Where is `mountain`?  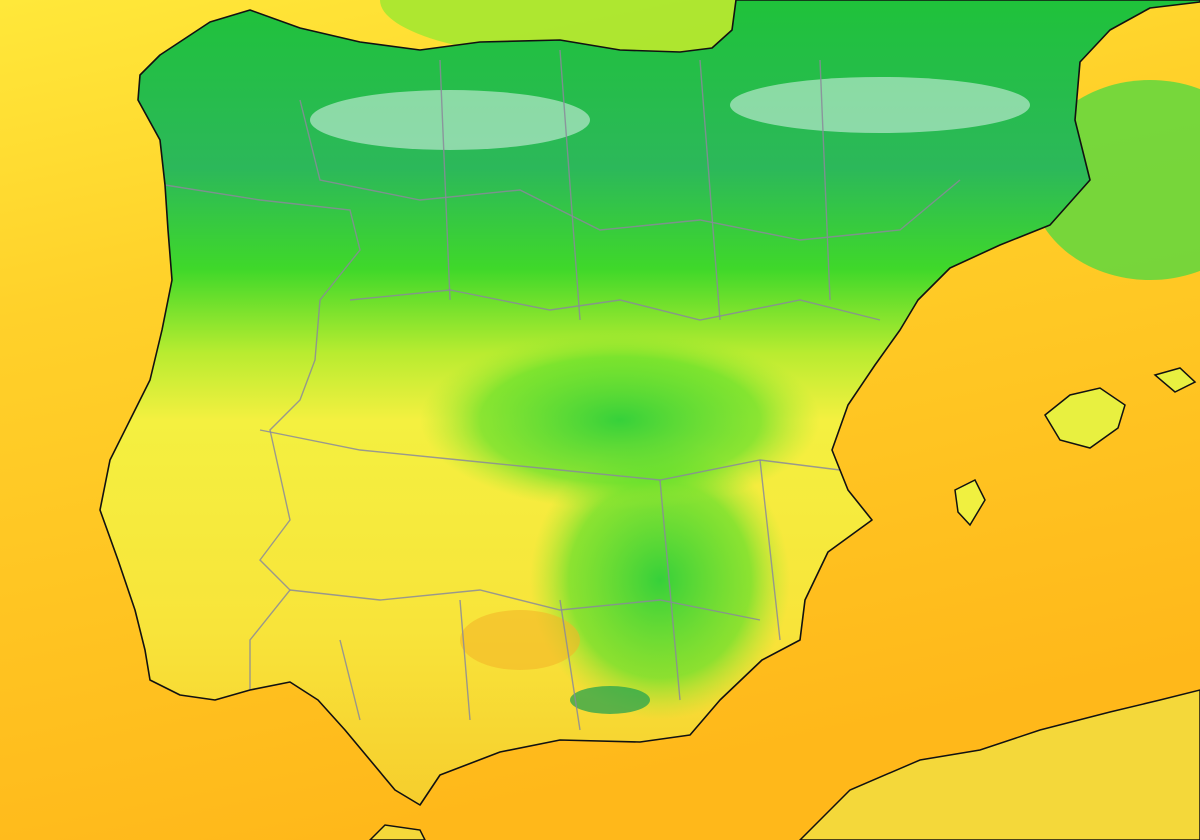
mountain is located at coordinates (610, 700).